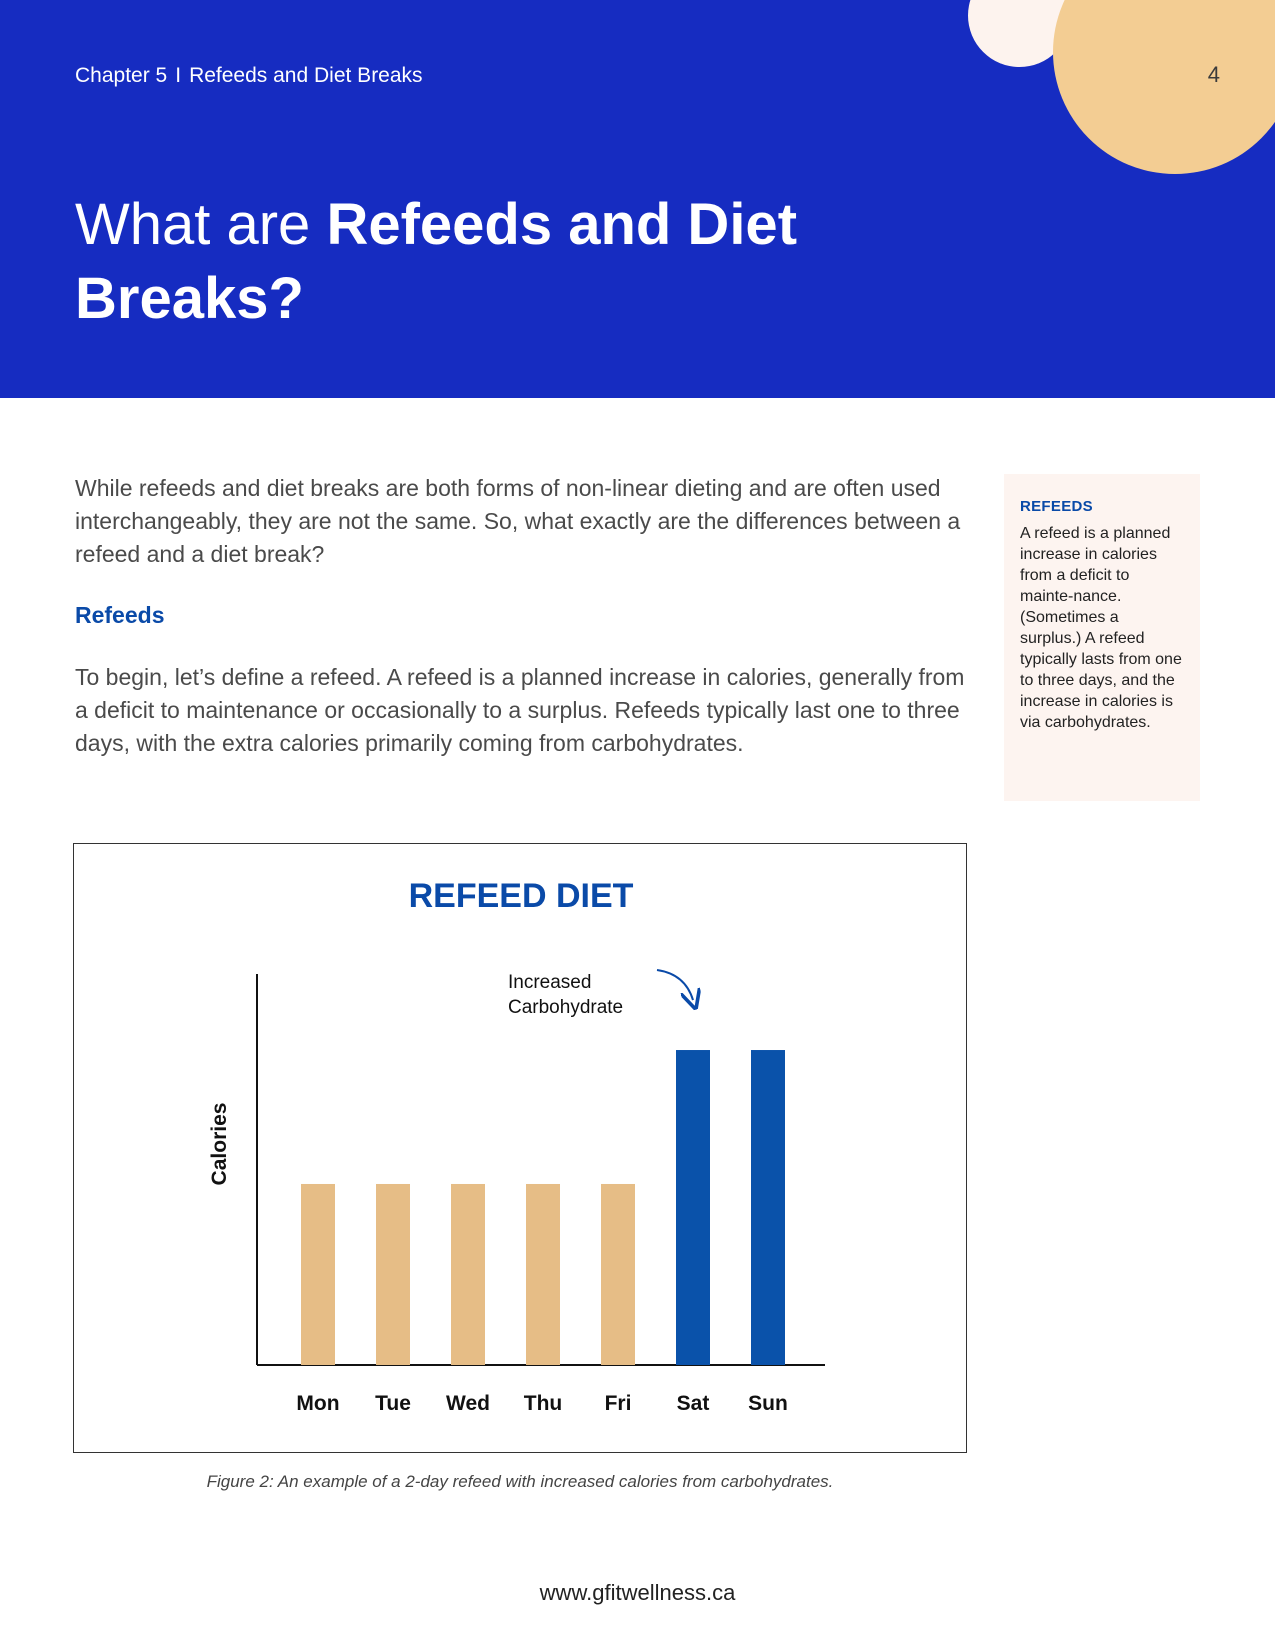 This screenshot has width=1275, height=1650. Describe the element at coordinates (436, 261) in the screenshot. I see `page-title-bold: Refeeds and Diet Breaks?` at that location.